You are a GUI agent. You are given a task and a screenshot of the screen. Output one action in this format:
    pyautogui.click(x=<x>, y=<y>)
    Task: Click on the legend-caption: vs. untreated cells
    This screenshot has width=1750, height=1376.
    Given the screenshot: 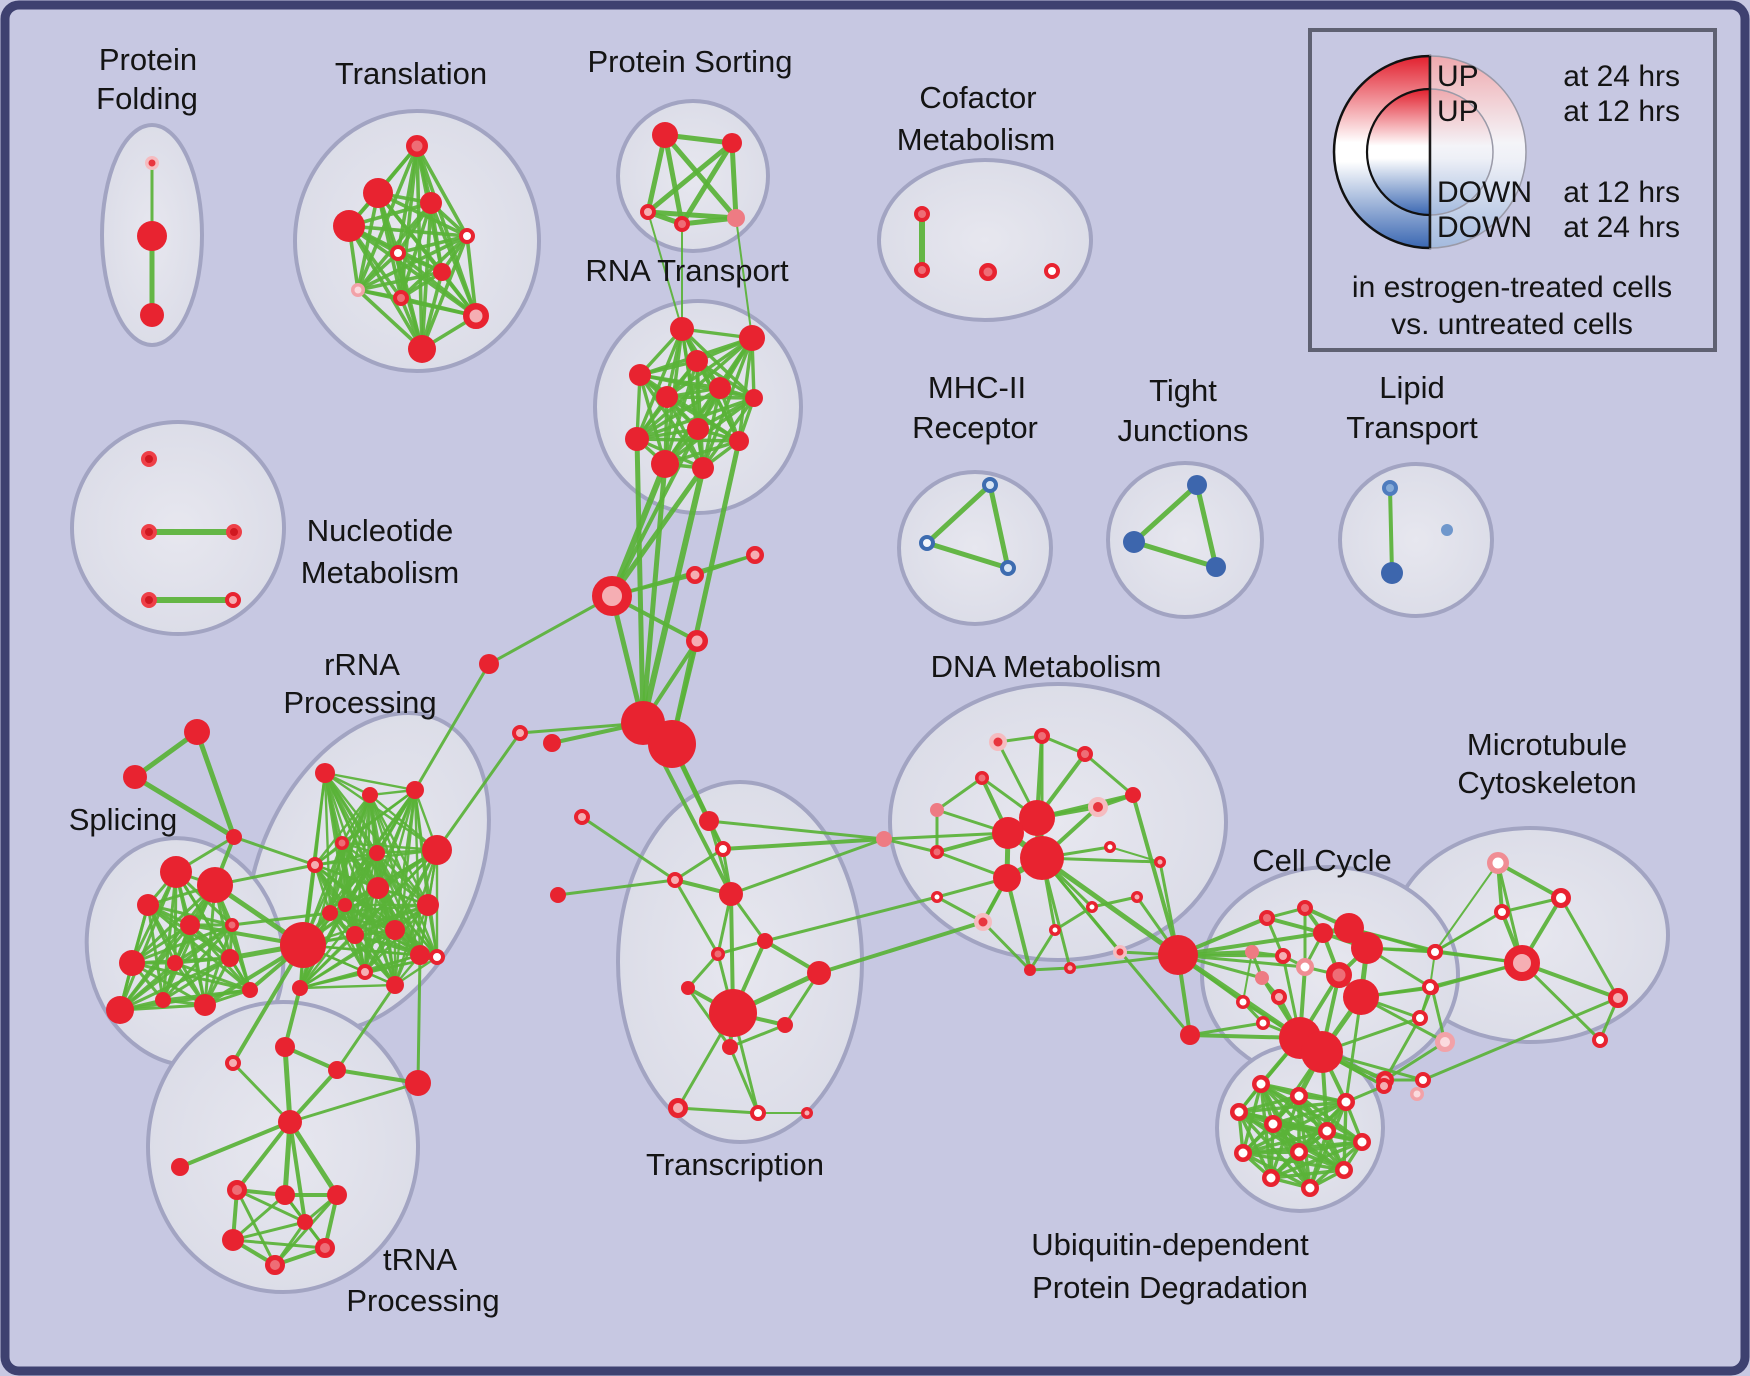 What is the action you would take?
    pyautogui.click(x=1512, y=324)
    